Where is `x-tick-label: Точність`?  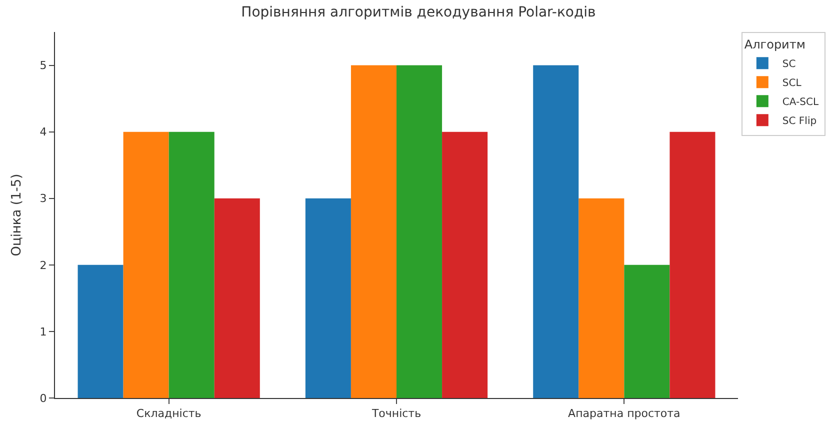
x-tick-label: Точність is located at coordinates (396, 413).